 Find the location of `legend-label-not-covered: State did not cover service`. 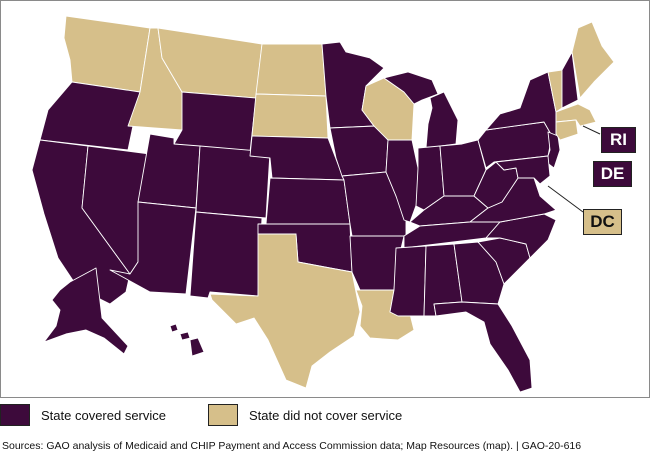

legend-label-not-covered: State did not cover service is located at coordinates (326, 415).